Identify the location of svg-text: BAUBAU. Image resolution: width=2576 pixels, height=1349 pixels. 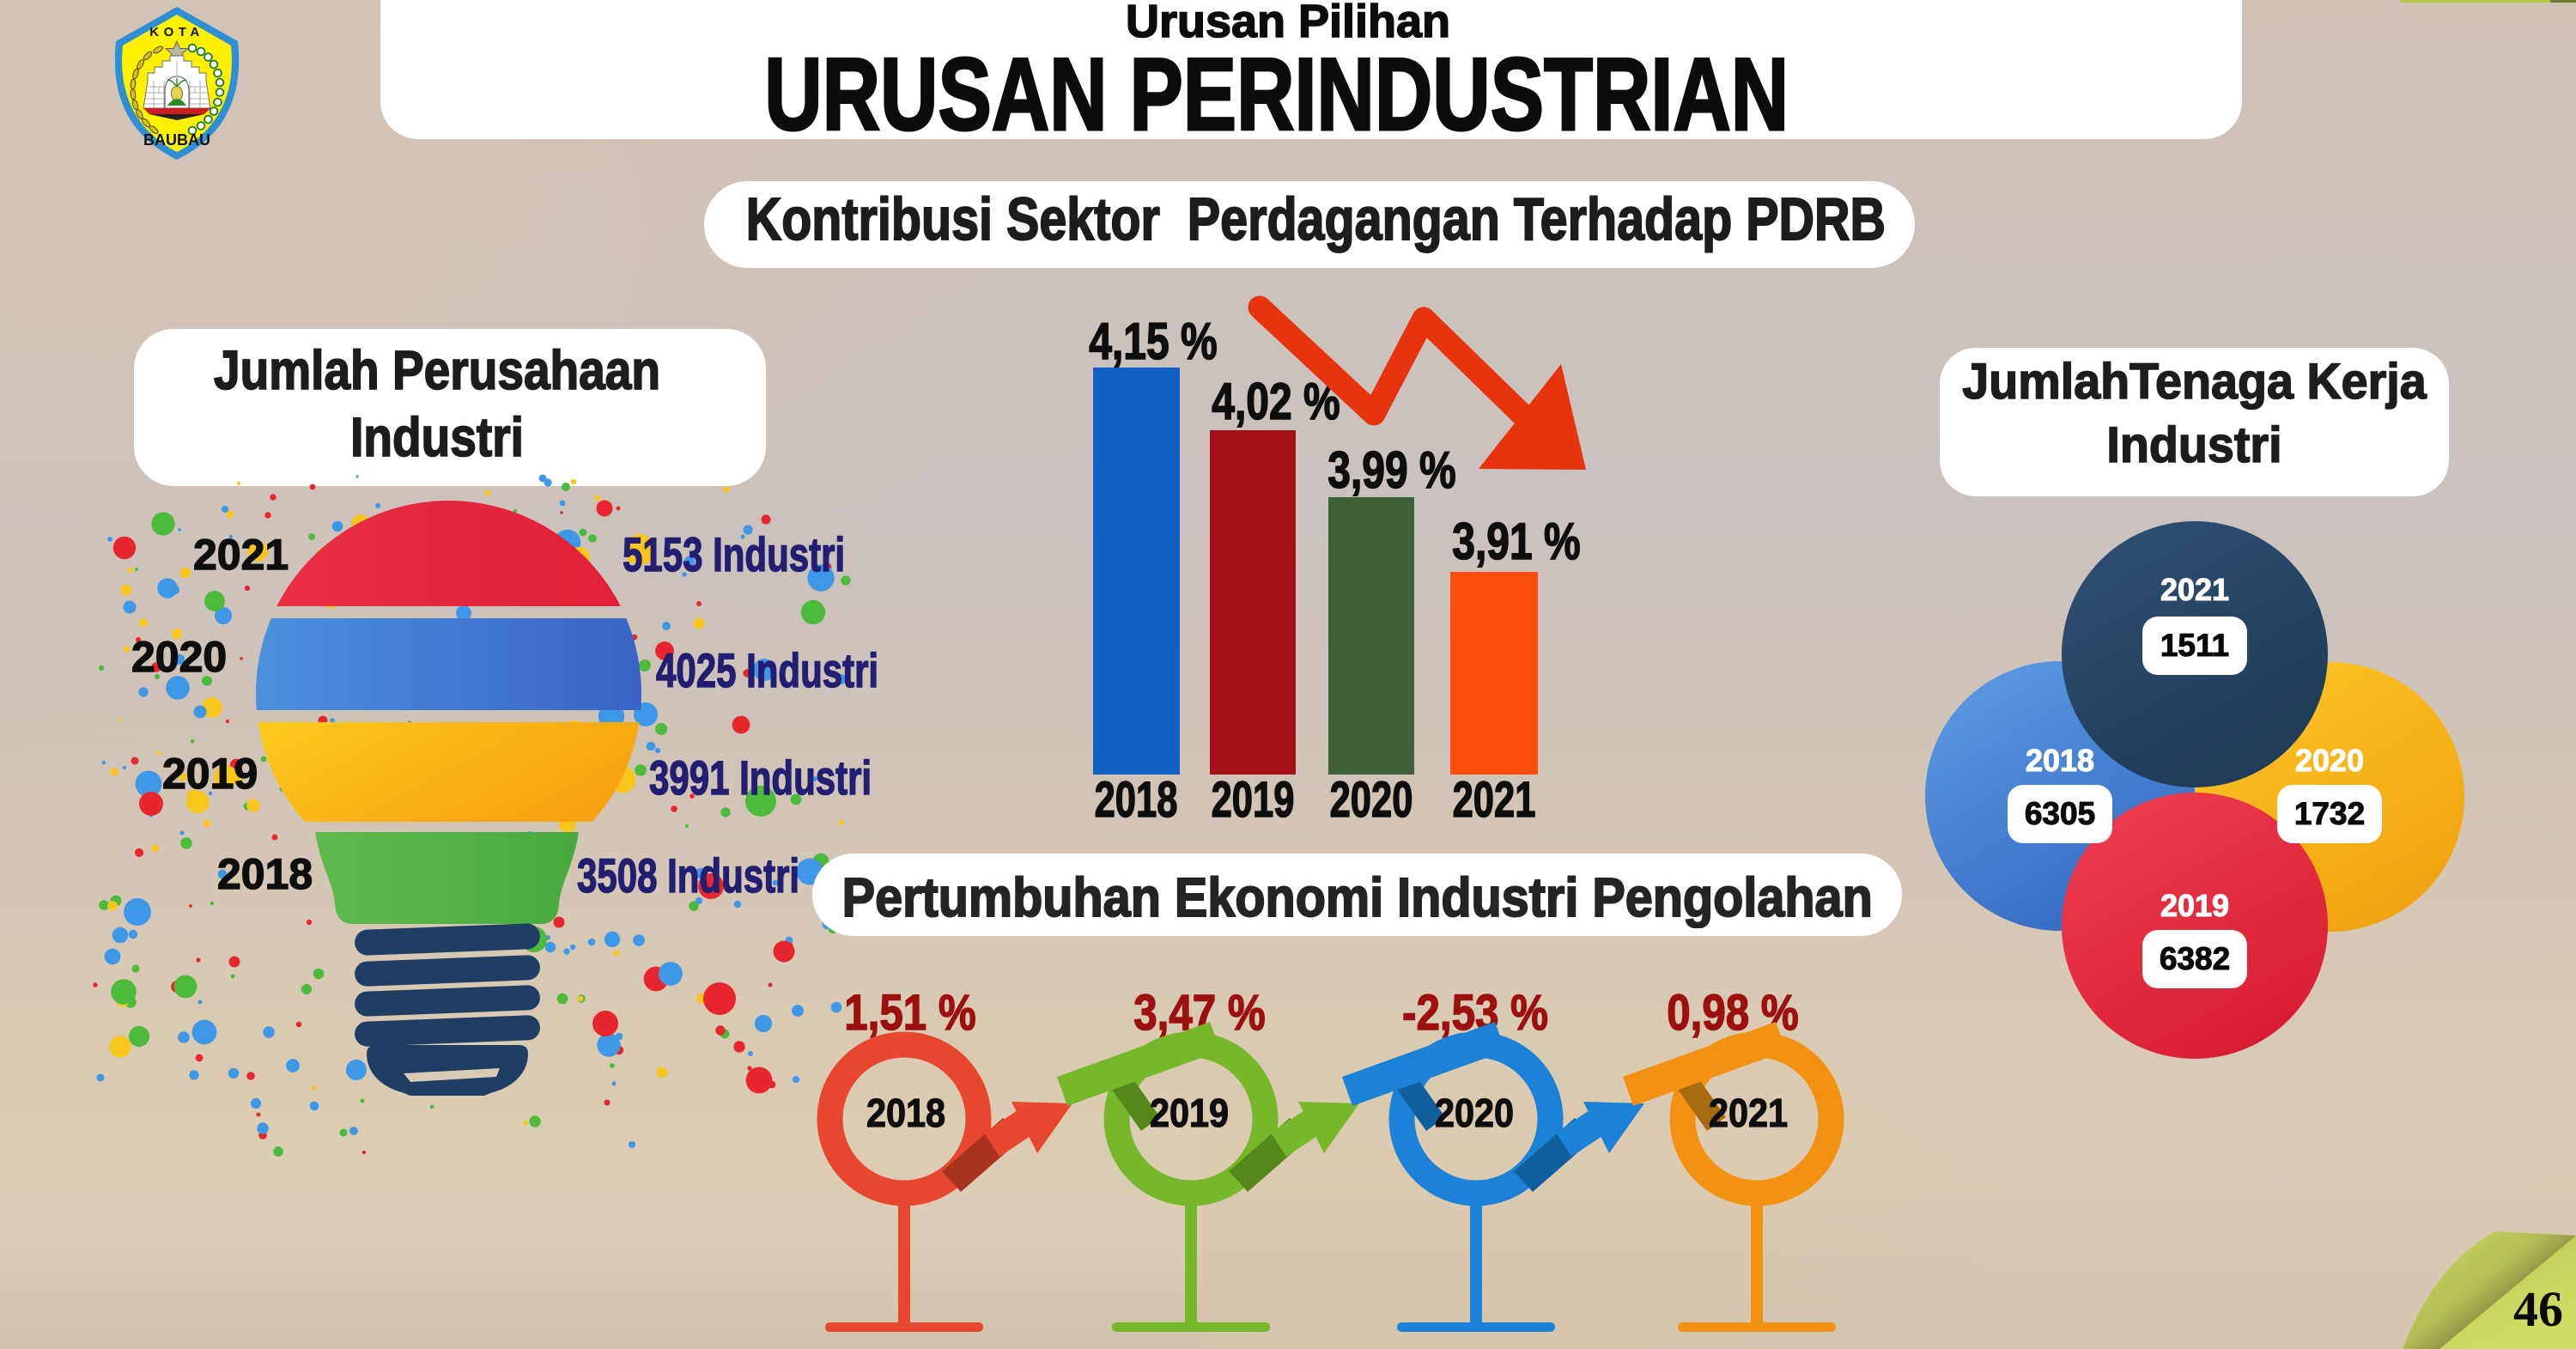
(176, 140).